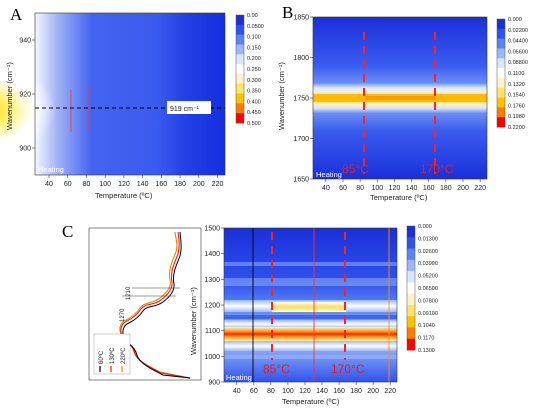 This screenshot has width=550, height=412. I want to click on colorbar-label: 0.09100, so click(428, 314).